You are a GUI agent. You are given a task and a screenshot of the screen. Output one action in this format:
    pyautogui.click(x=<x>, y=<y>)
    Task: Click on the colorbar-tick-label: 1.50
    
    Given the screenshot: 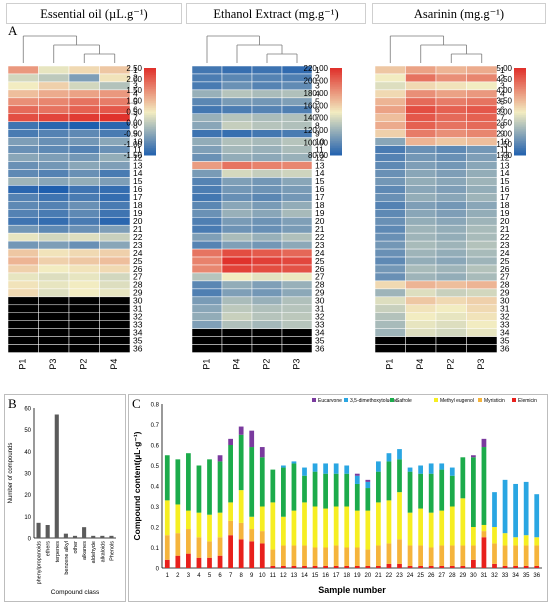 What is the action you would take?
    pyautogui.click(x=504, y=144)
    